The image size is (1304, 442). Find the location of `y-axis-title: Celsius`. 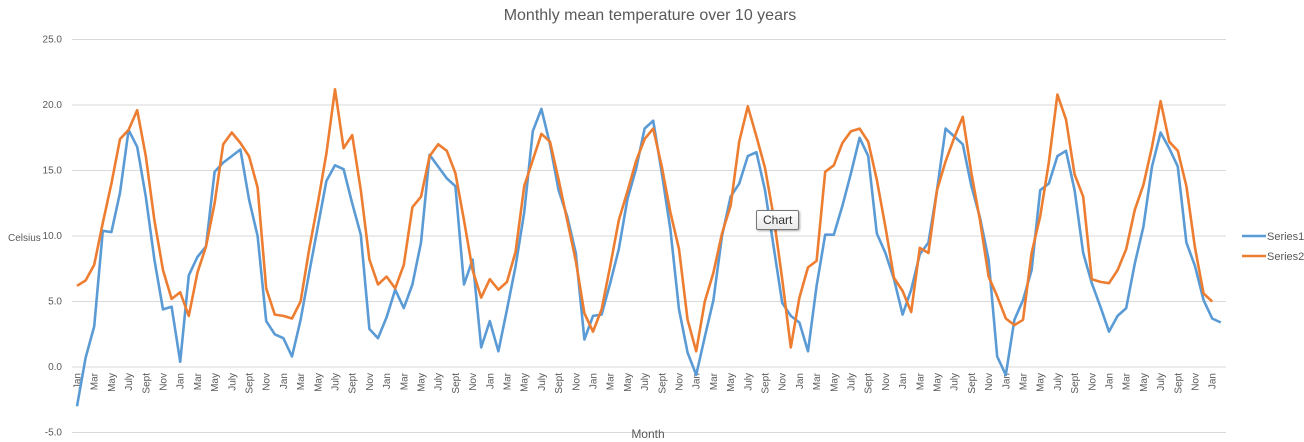

y-axis-title: Celsius is located at coordinates (24, 238).